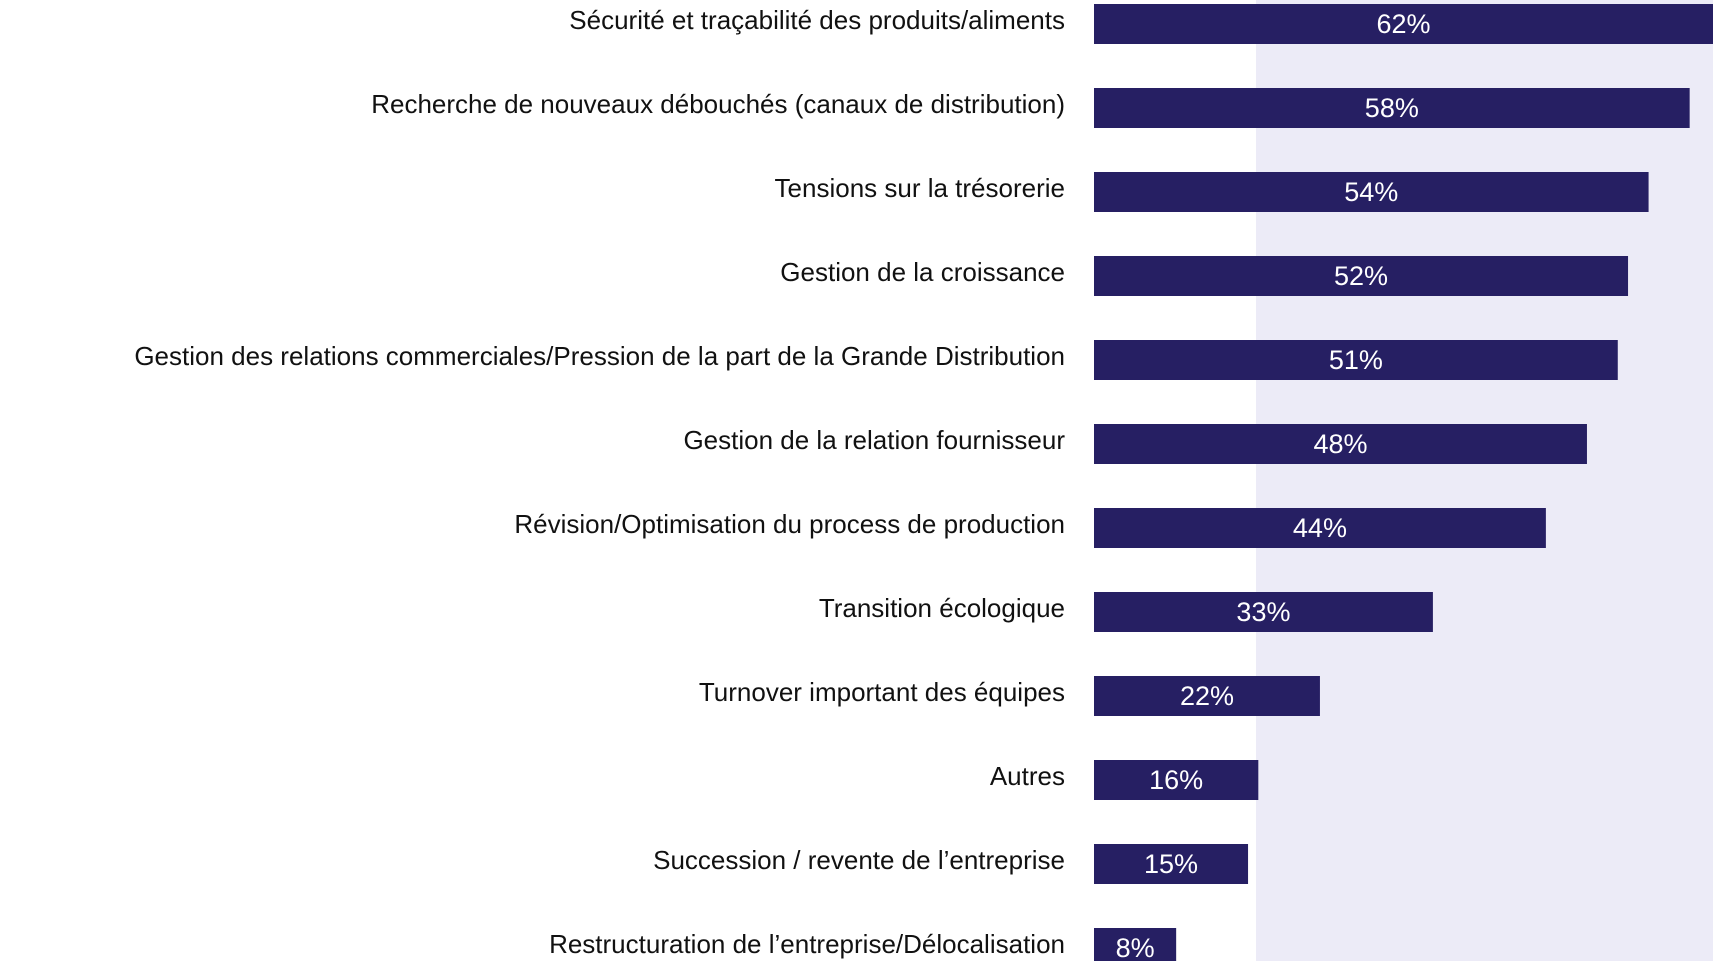 The image size is (1713, 961). I want to click on category-label: Transition écologique, so click(942, 608).